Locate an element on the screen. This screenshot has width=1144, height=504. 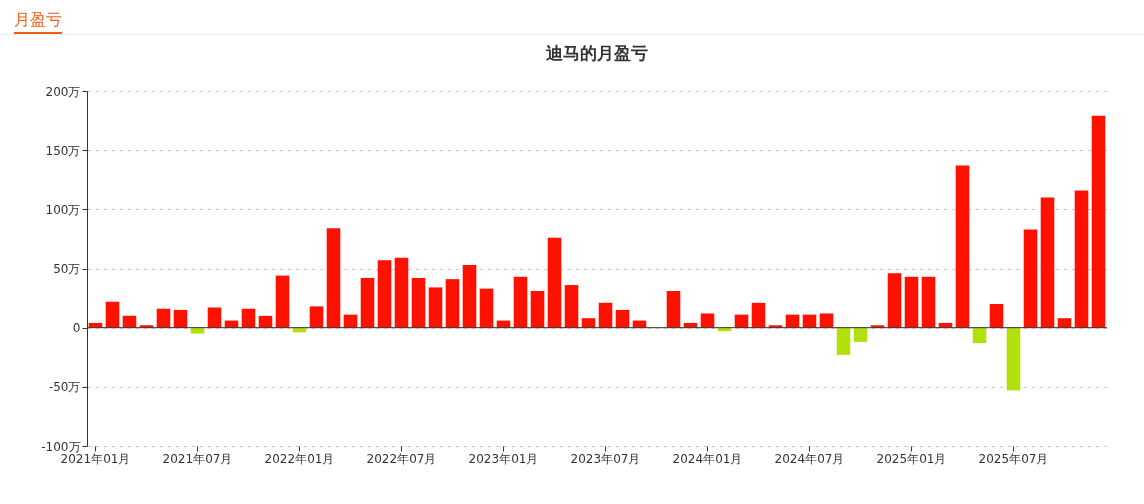
y-tick-label: 50万 is located at coordinates (67, 269).